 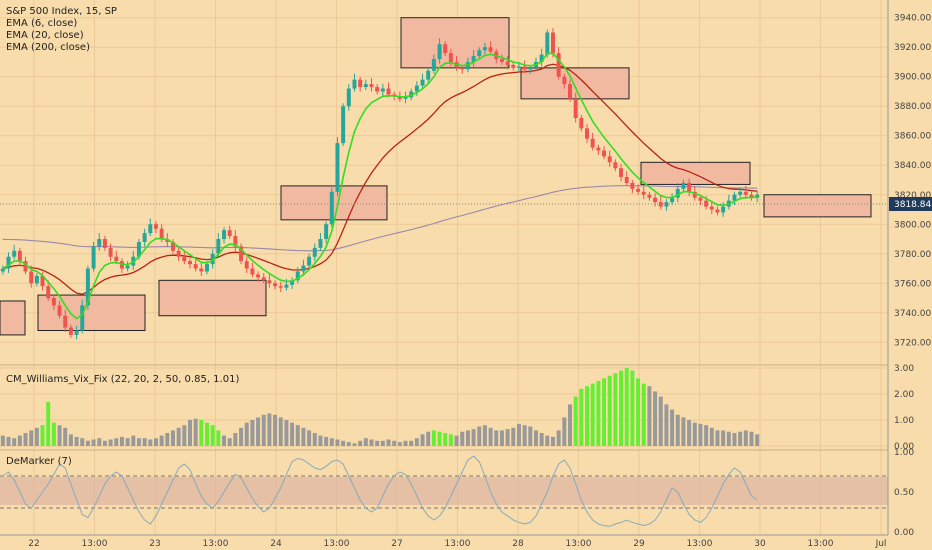 What do you see at coordinates (912, 255) in the screenshot?
I see `price-tick-label: 3780.00` at bounding box center [912, 255].